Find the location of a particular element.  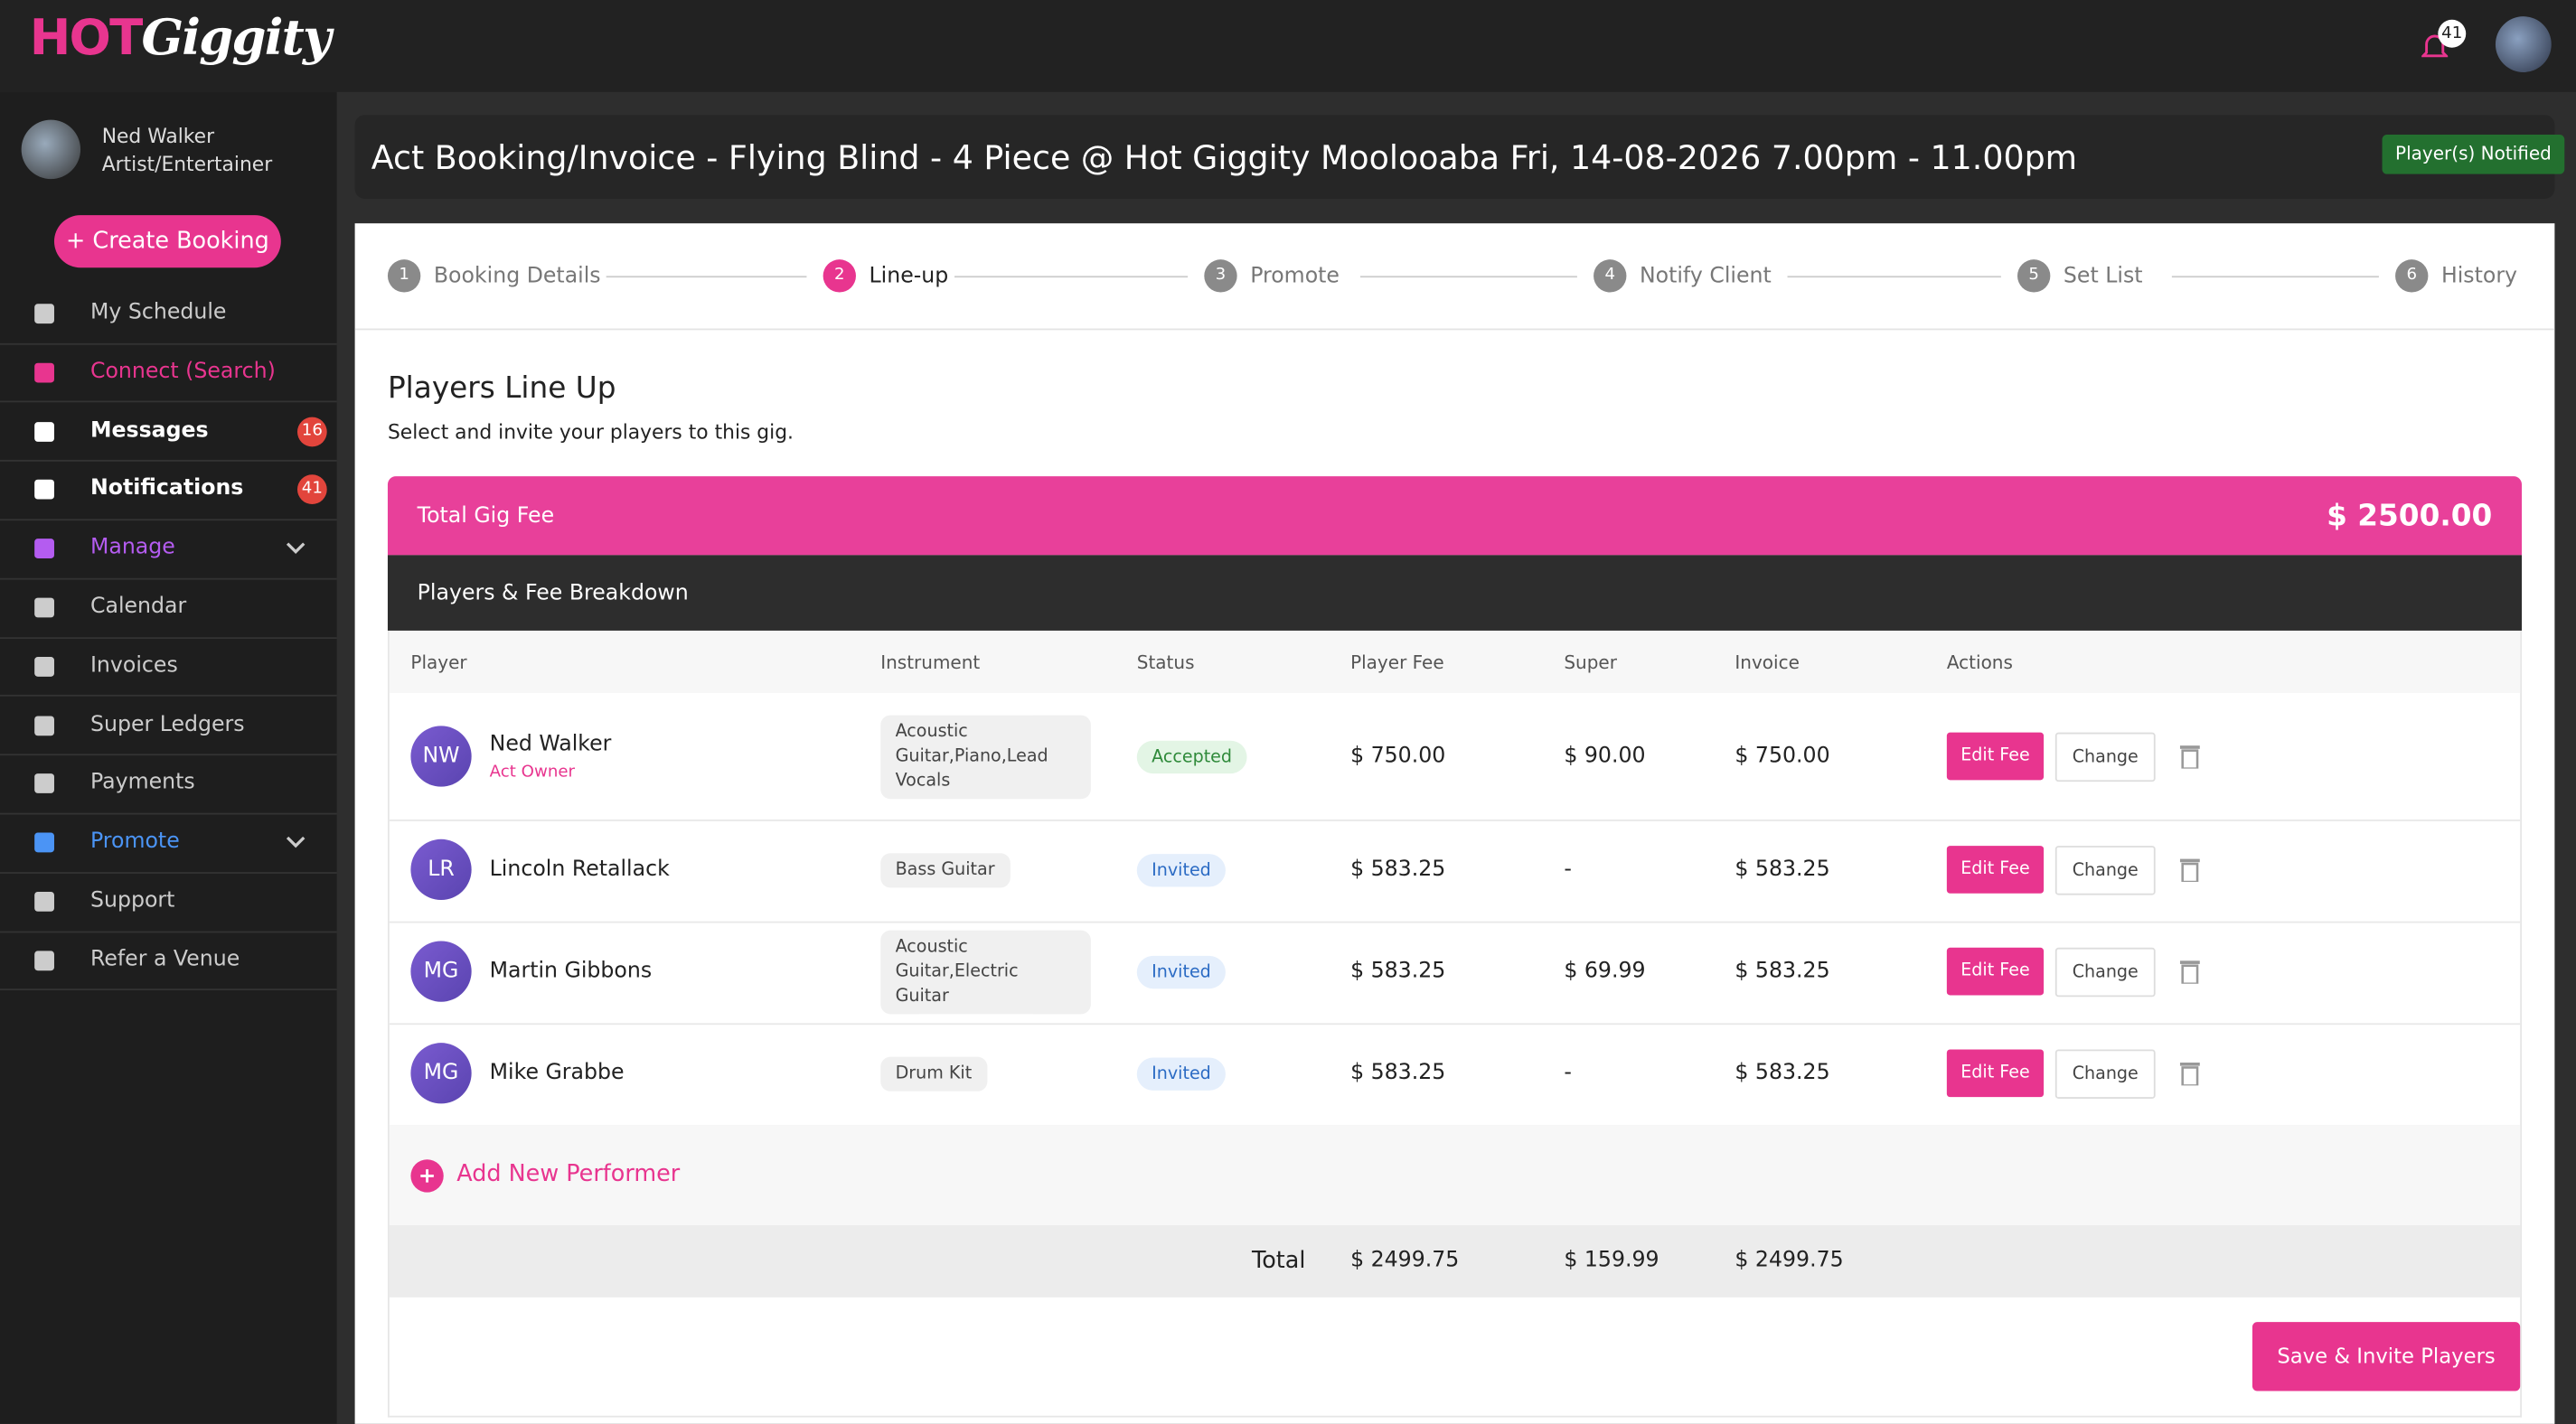

sidebar-label: Refer a Venue is located at coordinates (164, 959).